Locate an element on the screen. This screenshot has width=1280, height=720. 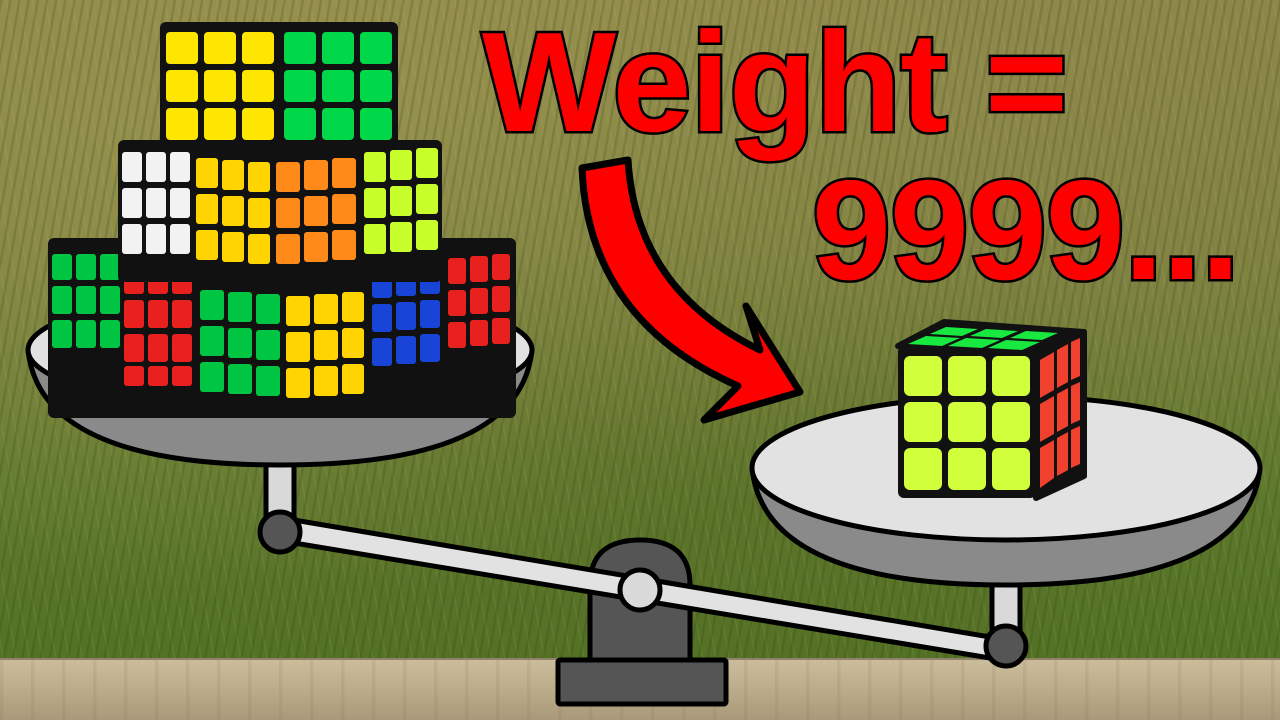
top-cube-row is located at coordinates (279, 84).